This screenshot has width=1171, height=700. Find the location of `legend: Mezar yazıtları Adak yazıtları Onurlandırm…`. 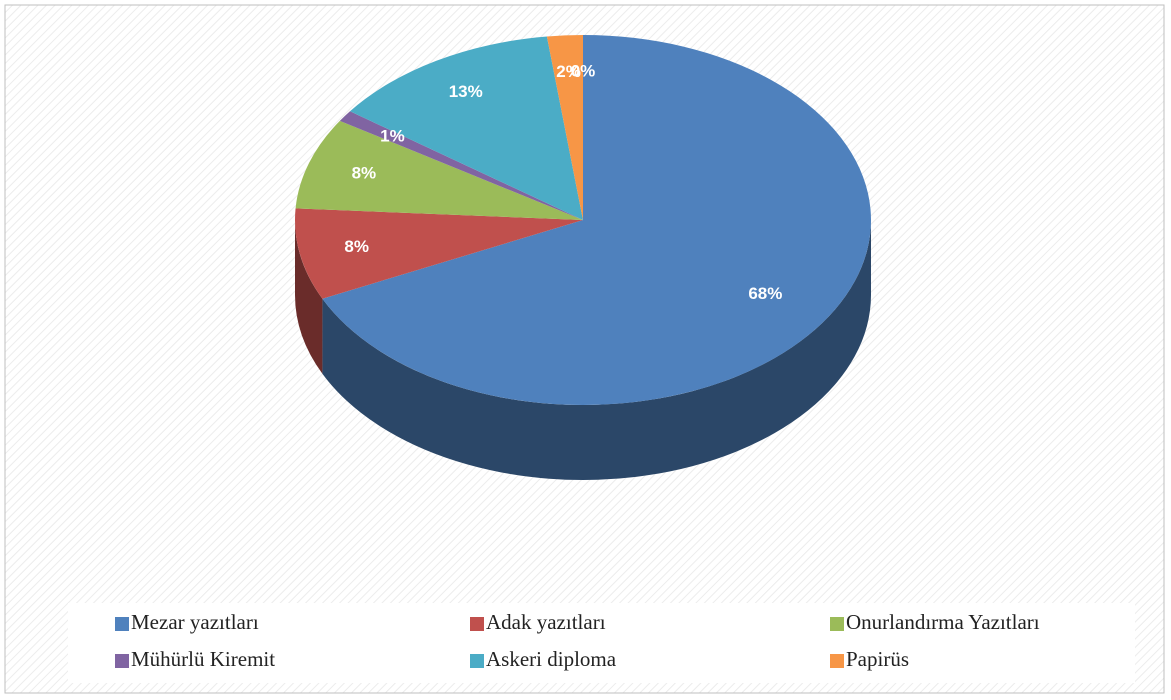

legend: Mezar yazıtları Adak yazıtları Onurlandırm… is located at coordinates (577, 640).